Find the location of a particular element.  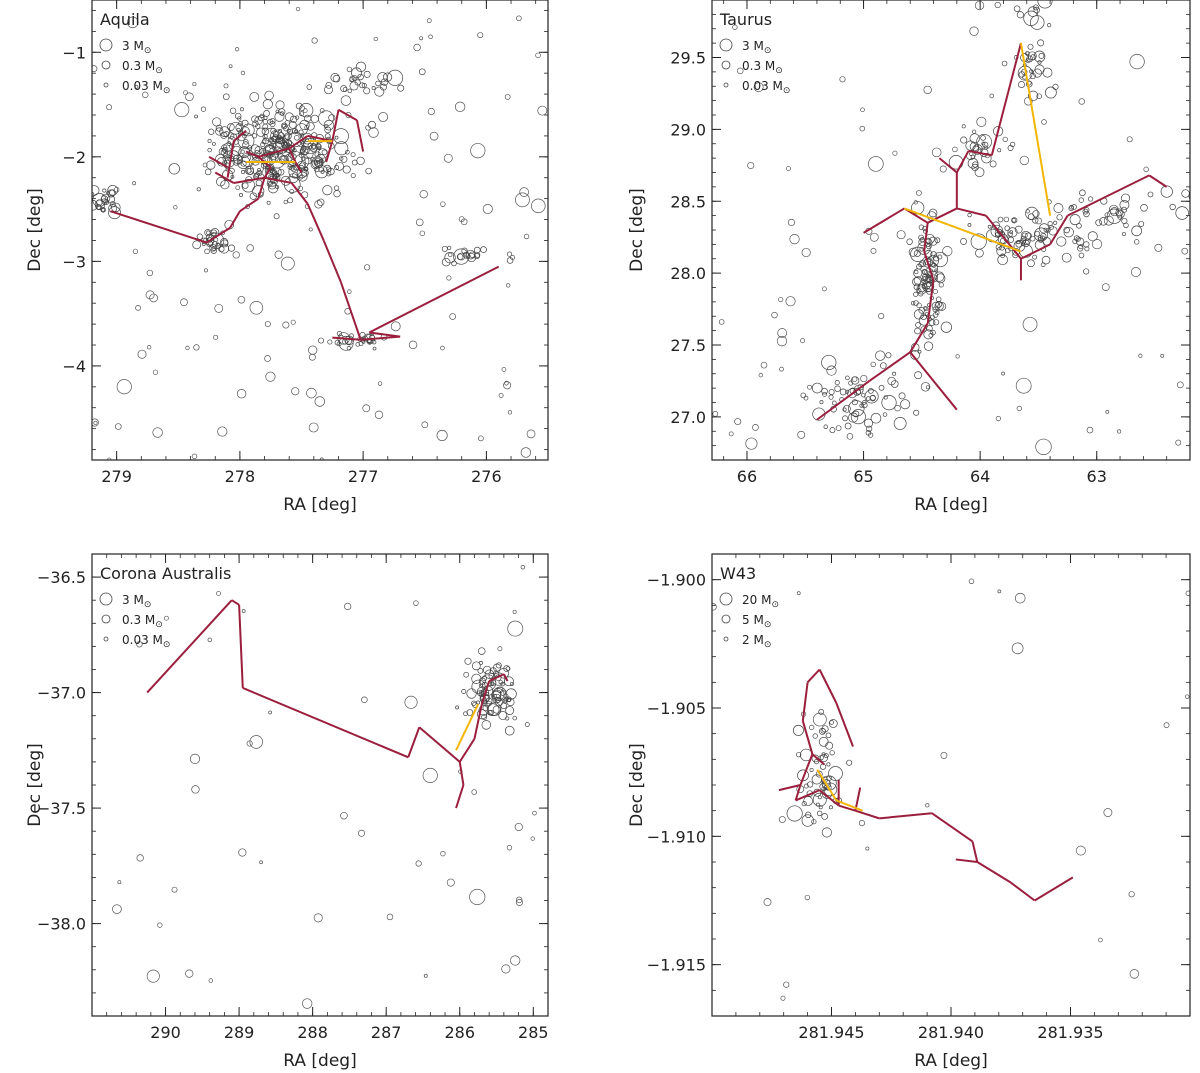

legend-label: 3 M⊙ is located at coordinates (756, 47).